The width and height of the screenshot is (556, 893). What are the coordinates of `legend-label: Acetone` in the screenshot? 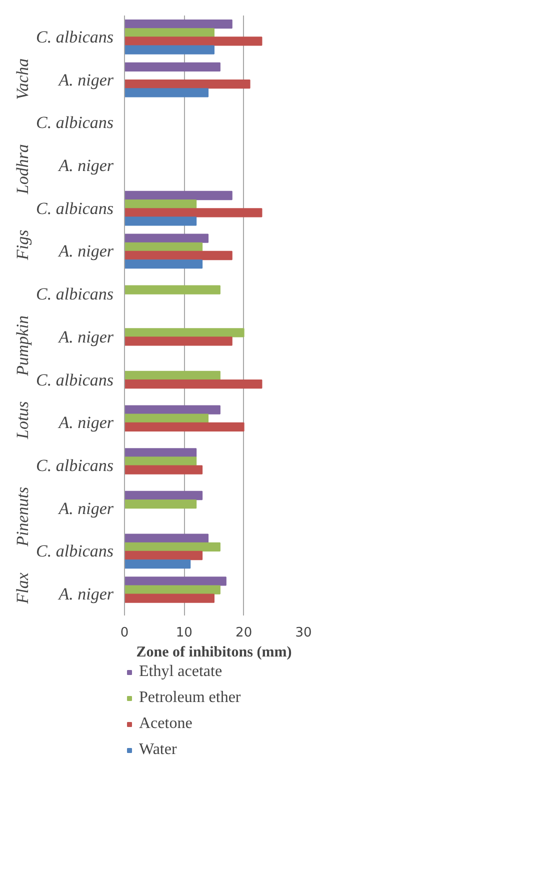 It's located at (165, 724).